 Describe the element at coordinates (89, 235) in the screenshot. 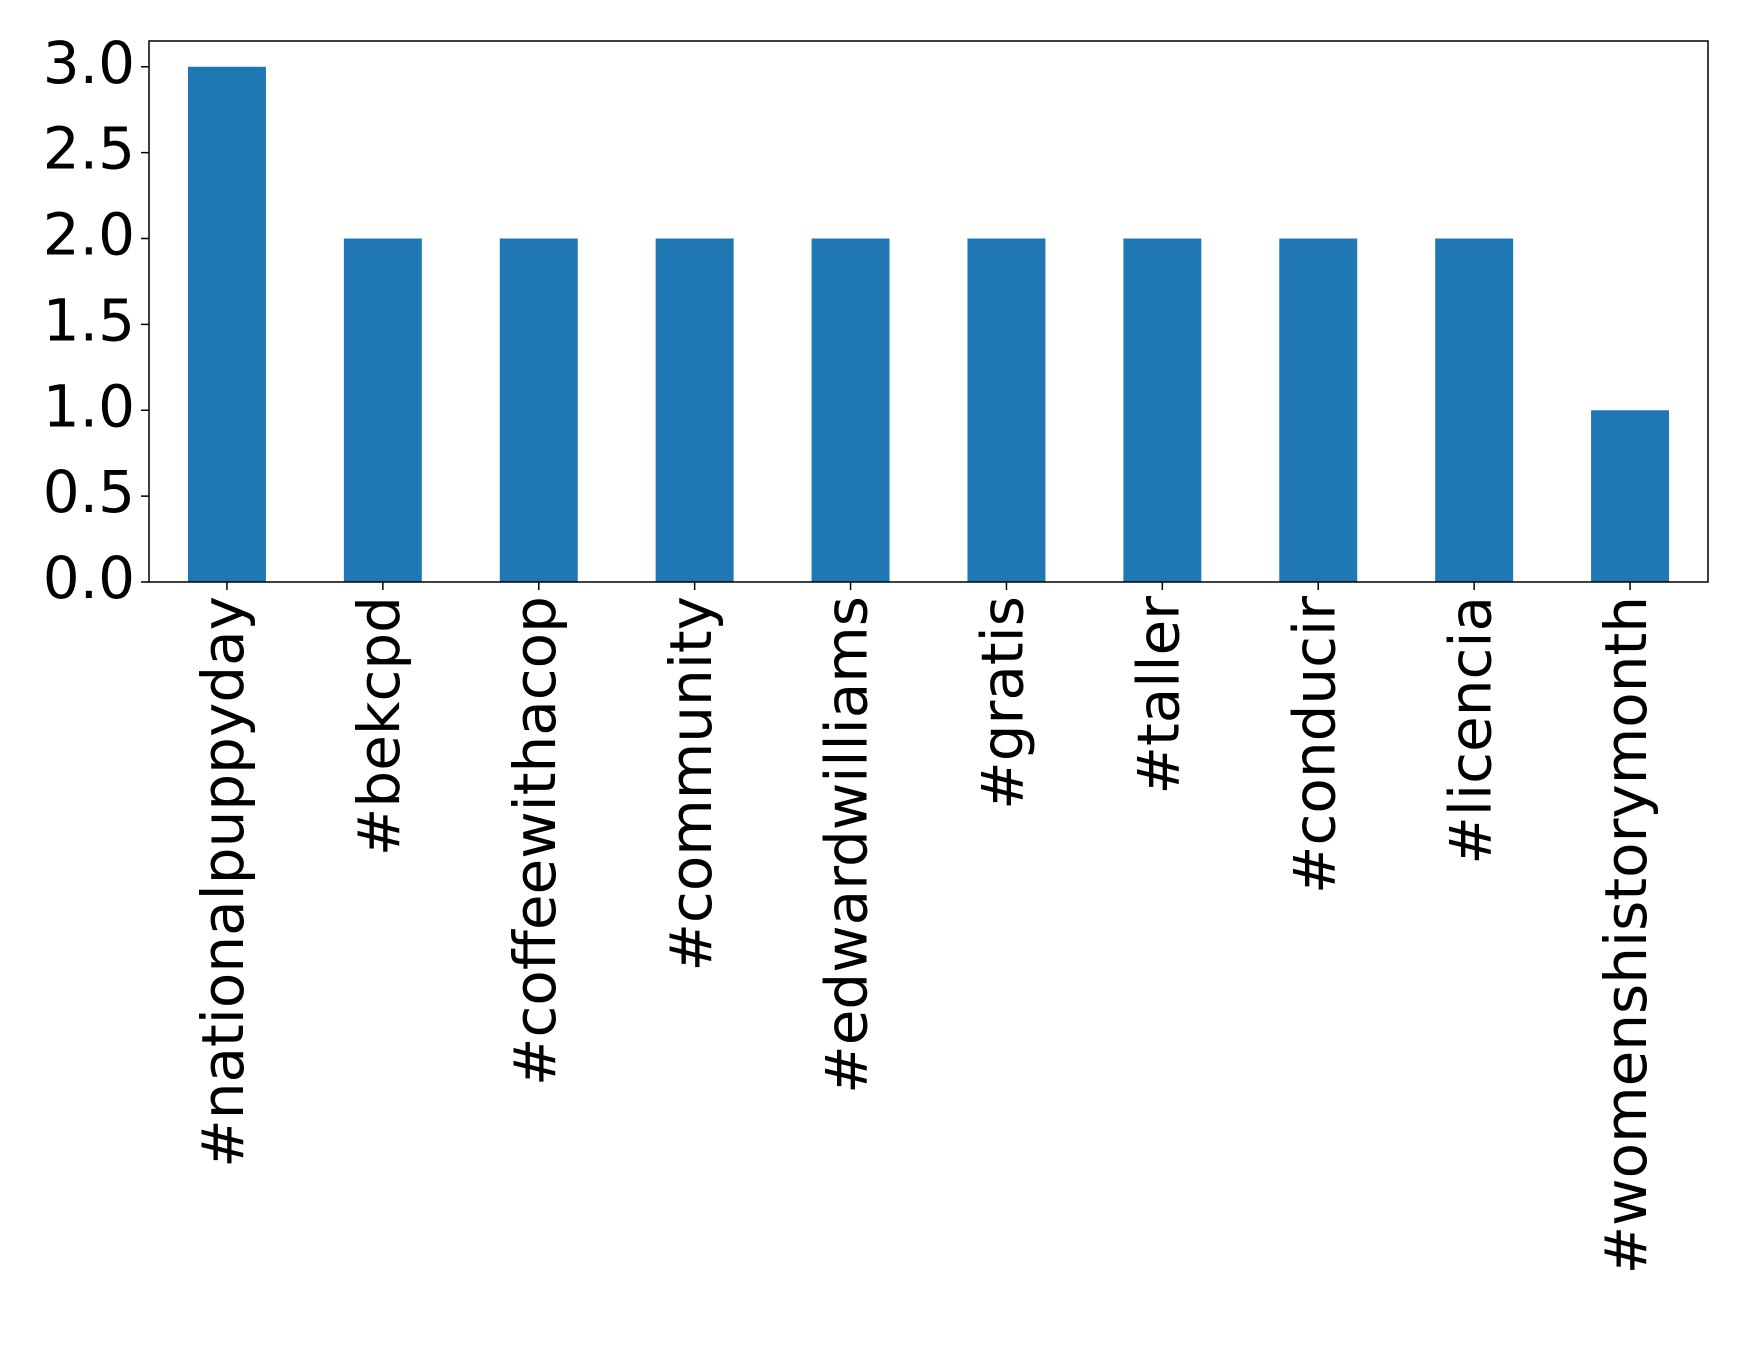

I see `y-tick-label: 2.0` at that location.